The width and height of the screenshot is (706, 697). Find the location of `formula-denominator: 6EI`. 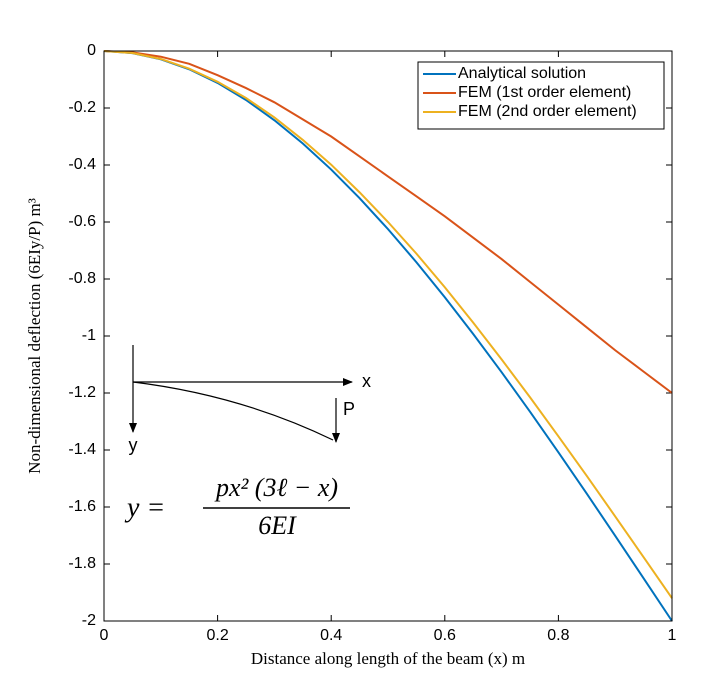

formula-denominator: 6EI is located at coordinates (277, 525).